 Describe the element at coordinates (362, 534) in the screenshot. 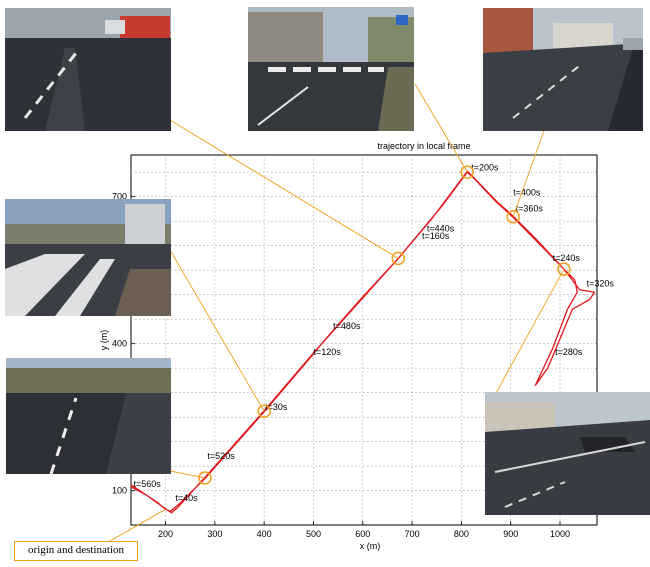

I see `x-tick-label: 600` at that location.